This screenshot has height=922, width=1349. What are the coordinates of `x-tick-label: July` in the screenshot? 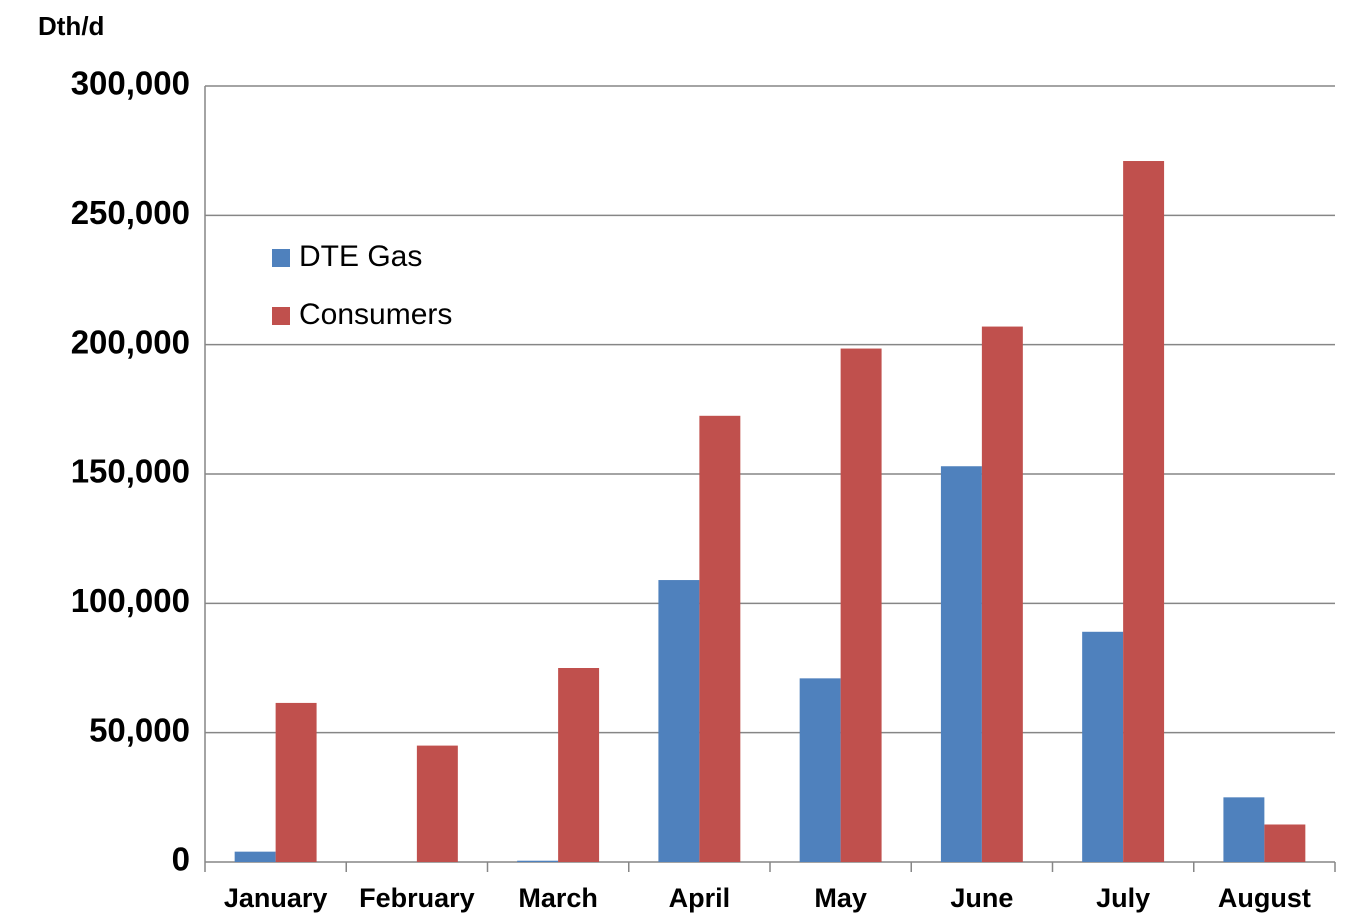 It's located at (1123, 898).